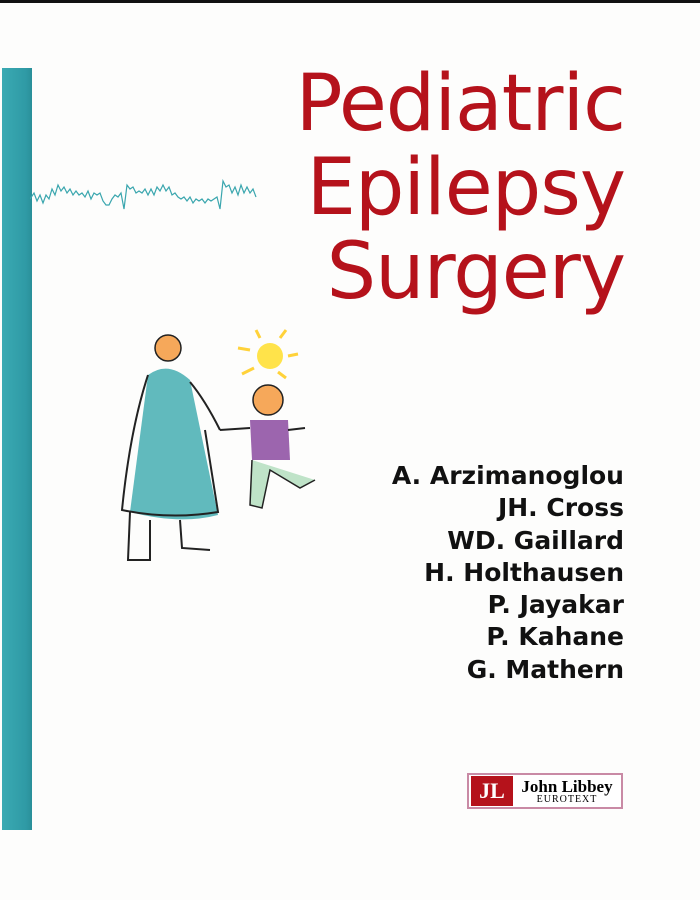  What do you see at coordinates (560, 508) in the screenshot?
I see `author: JH. Cross` at bounding box center [560, 508].